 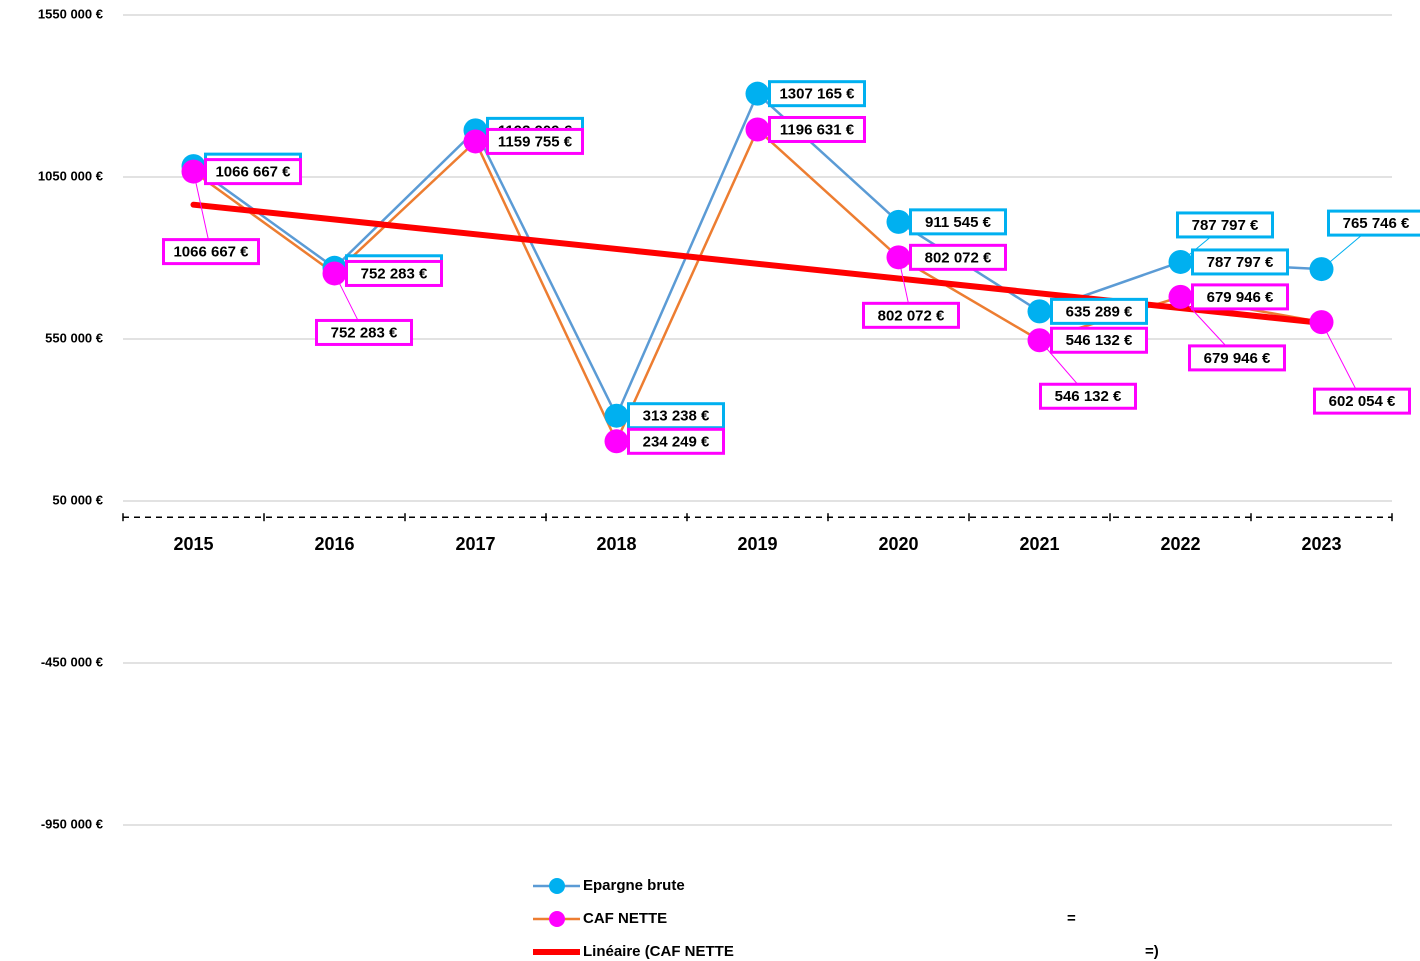 I want to click on data-label: 1307 165 €, so click(x=817, y=94).